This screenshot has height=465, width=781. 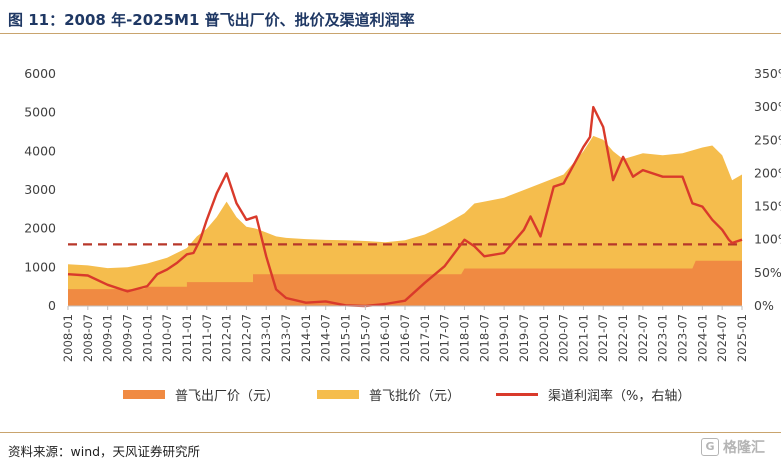 What do you see at coordinates (643, 338) in the screenshot?
I see `x-tick-label: 2022-07` at bounding box center [643, 338].